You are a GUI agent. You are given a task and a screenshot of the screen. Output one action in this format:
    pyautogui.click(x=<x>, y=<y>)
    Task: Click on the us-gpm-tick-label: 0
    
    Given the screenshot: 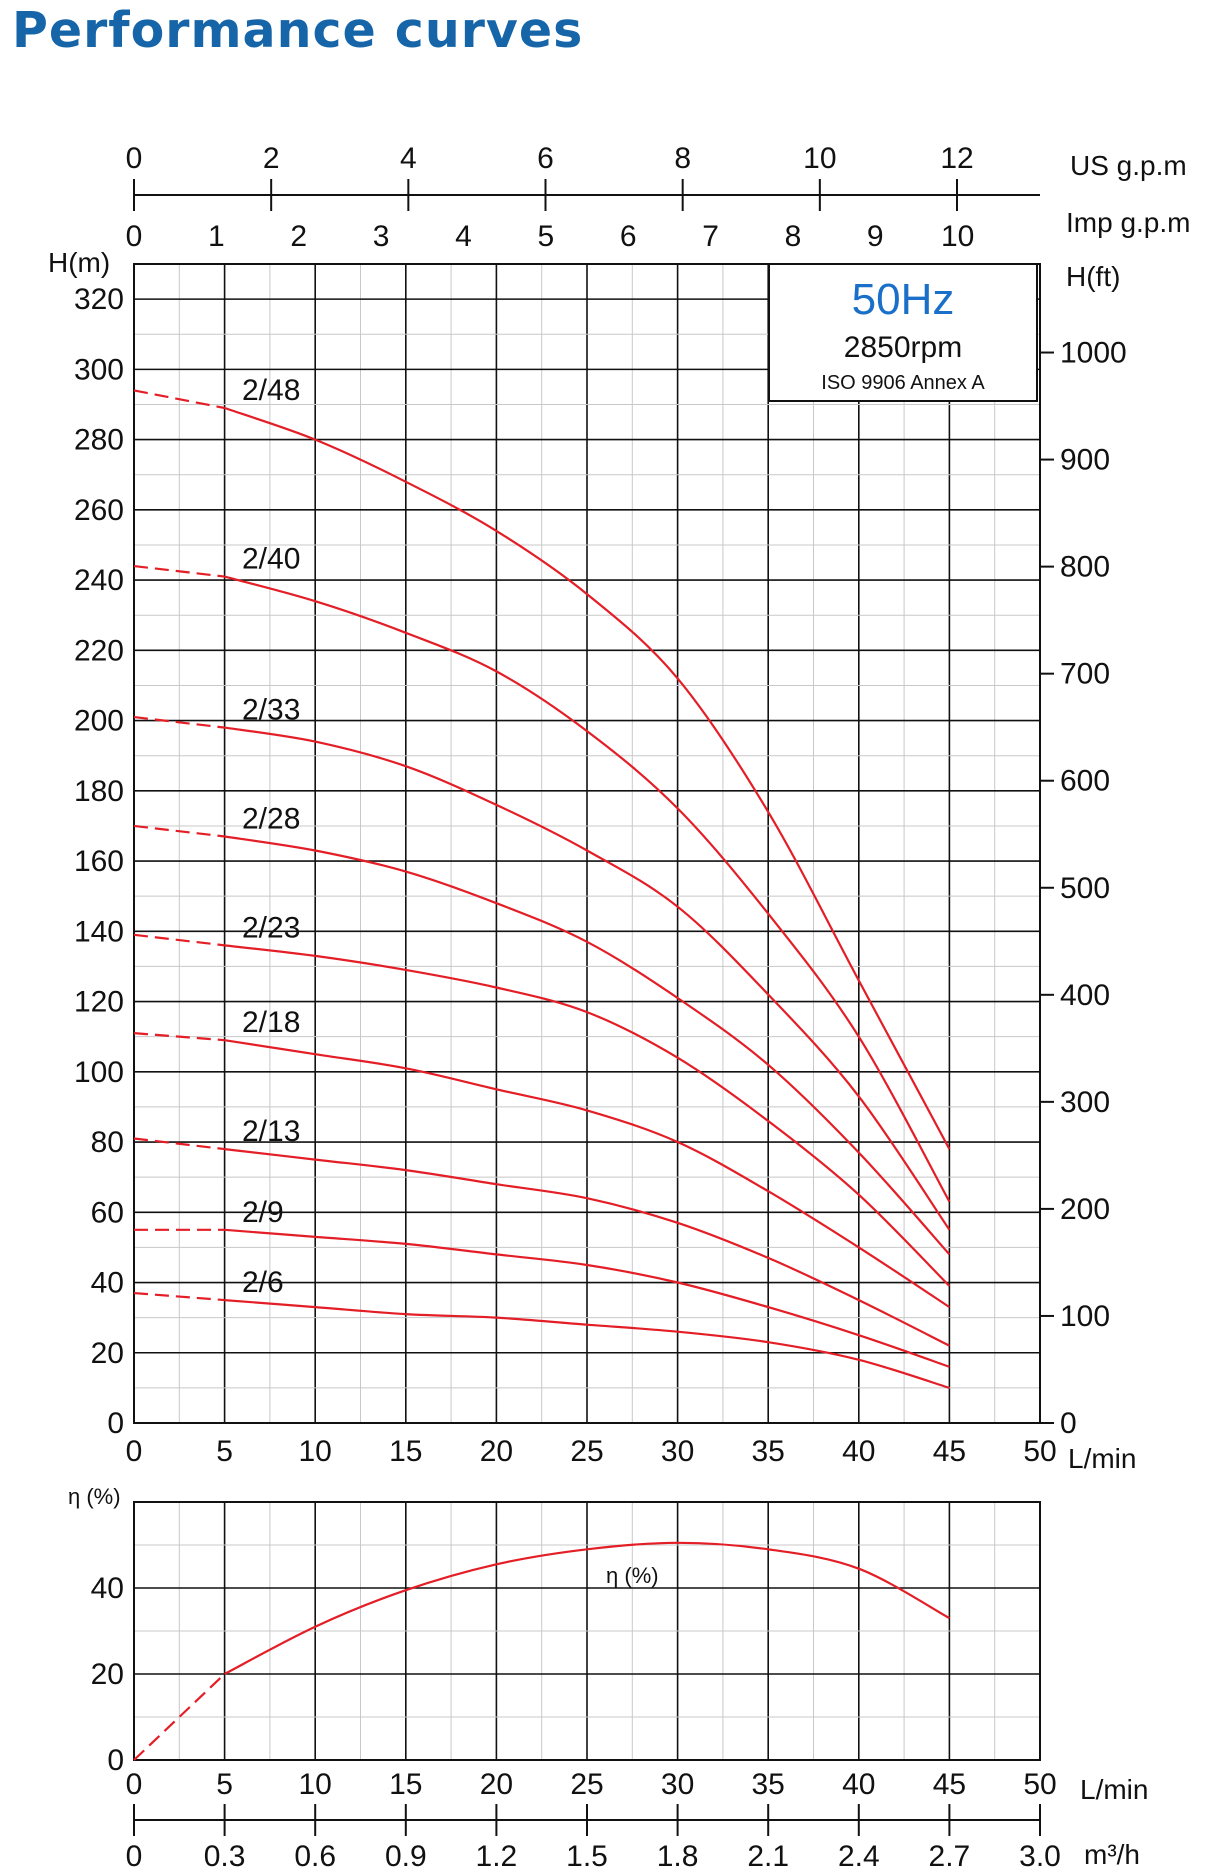 What is the action you would take?
    pyautogui.click(x=134, y=158)
    